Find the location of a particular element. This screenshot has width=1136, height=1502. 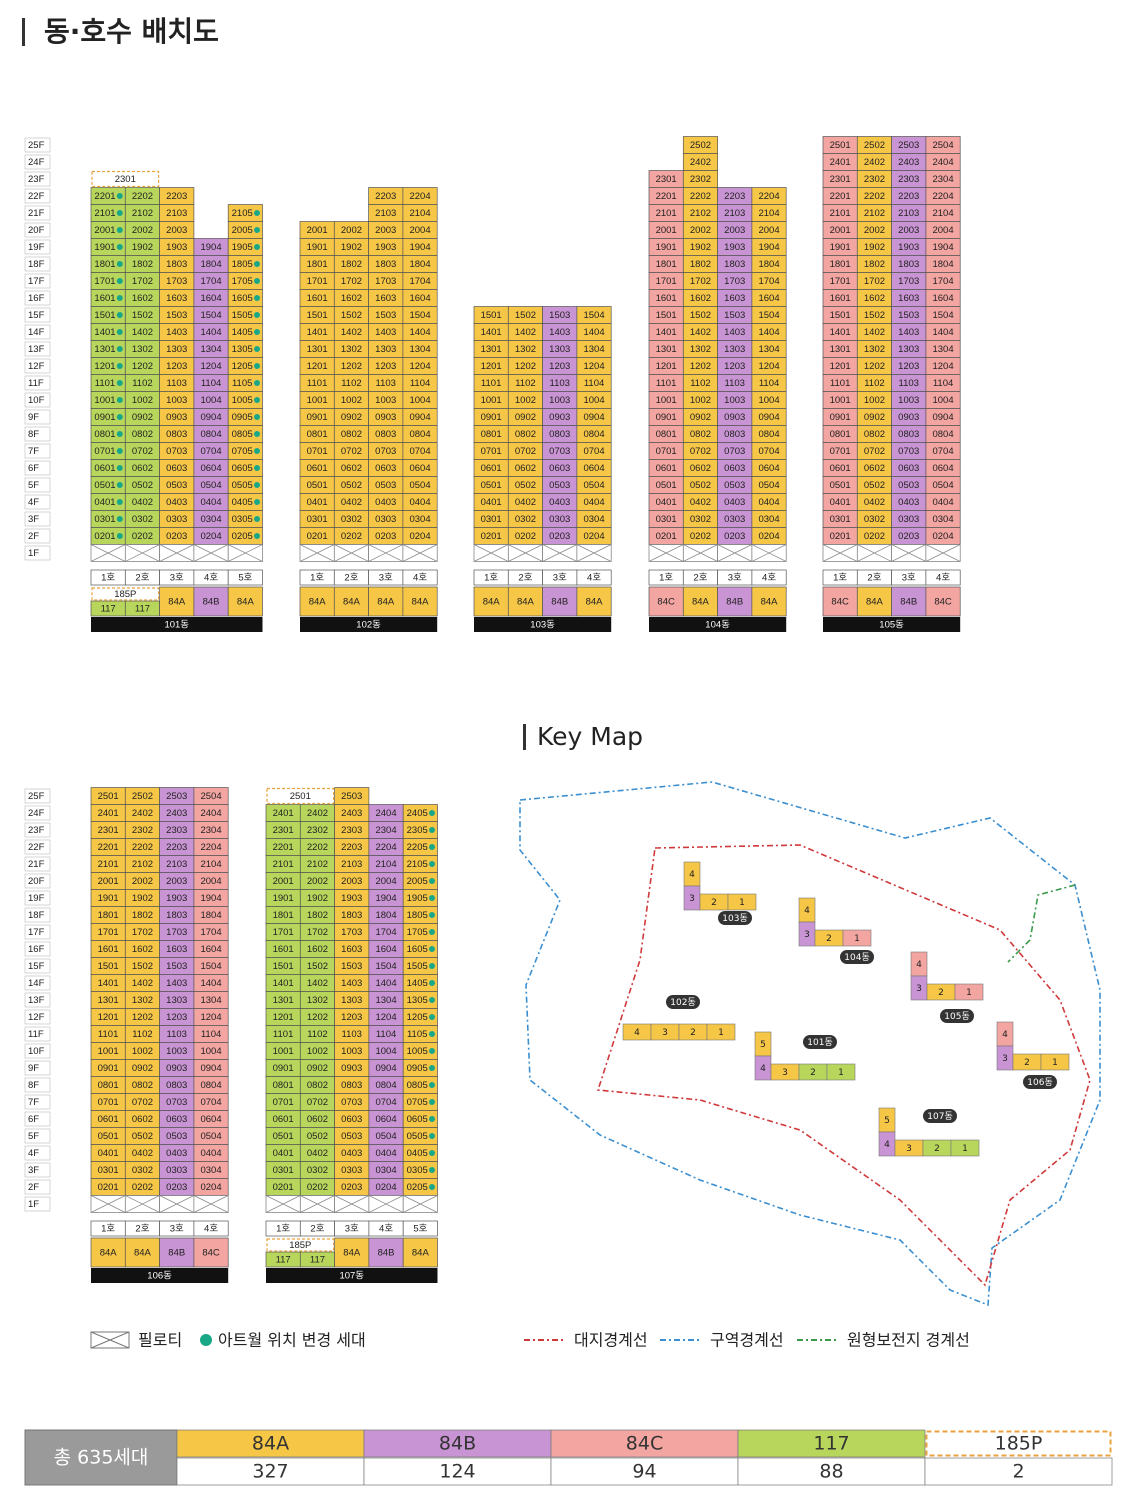

unit-number: 2502 is located at coordinates (874, 145).